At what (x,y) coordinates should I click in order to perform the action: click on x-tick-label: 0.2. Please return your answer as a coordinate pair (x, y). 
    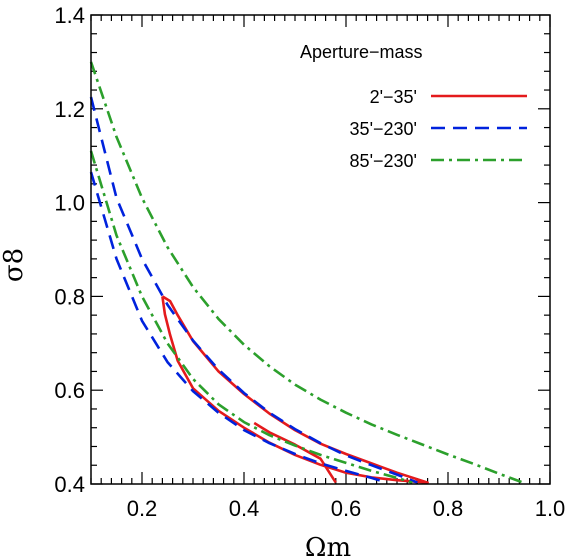
    Looking at the image, I should click on (142, 508).